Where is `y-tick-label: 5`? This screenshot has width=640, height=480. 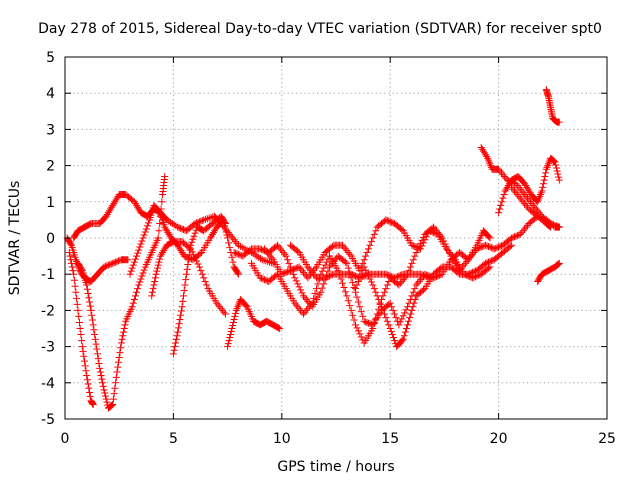
y-tick-label: 5 is located at coordinates (50, 58).